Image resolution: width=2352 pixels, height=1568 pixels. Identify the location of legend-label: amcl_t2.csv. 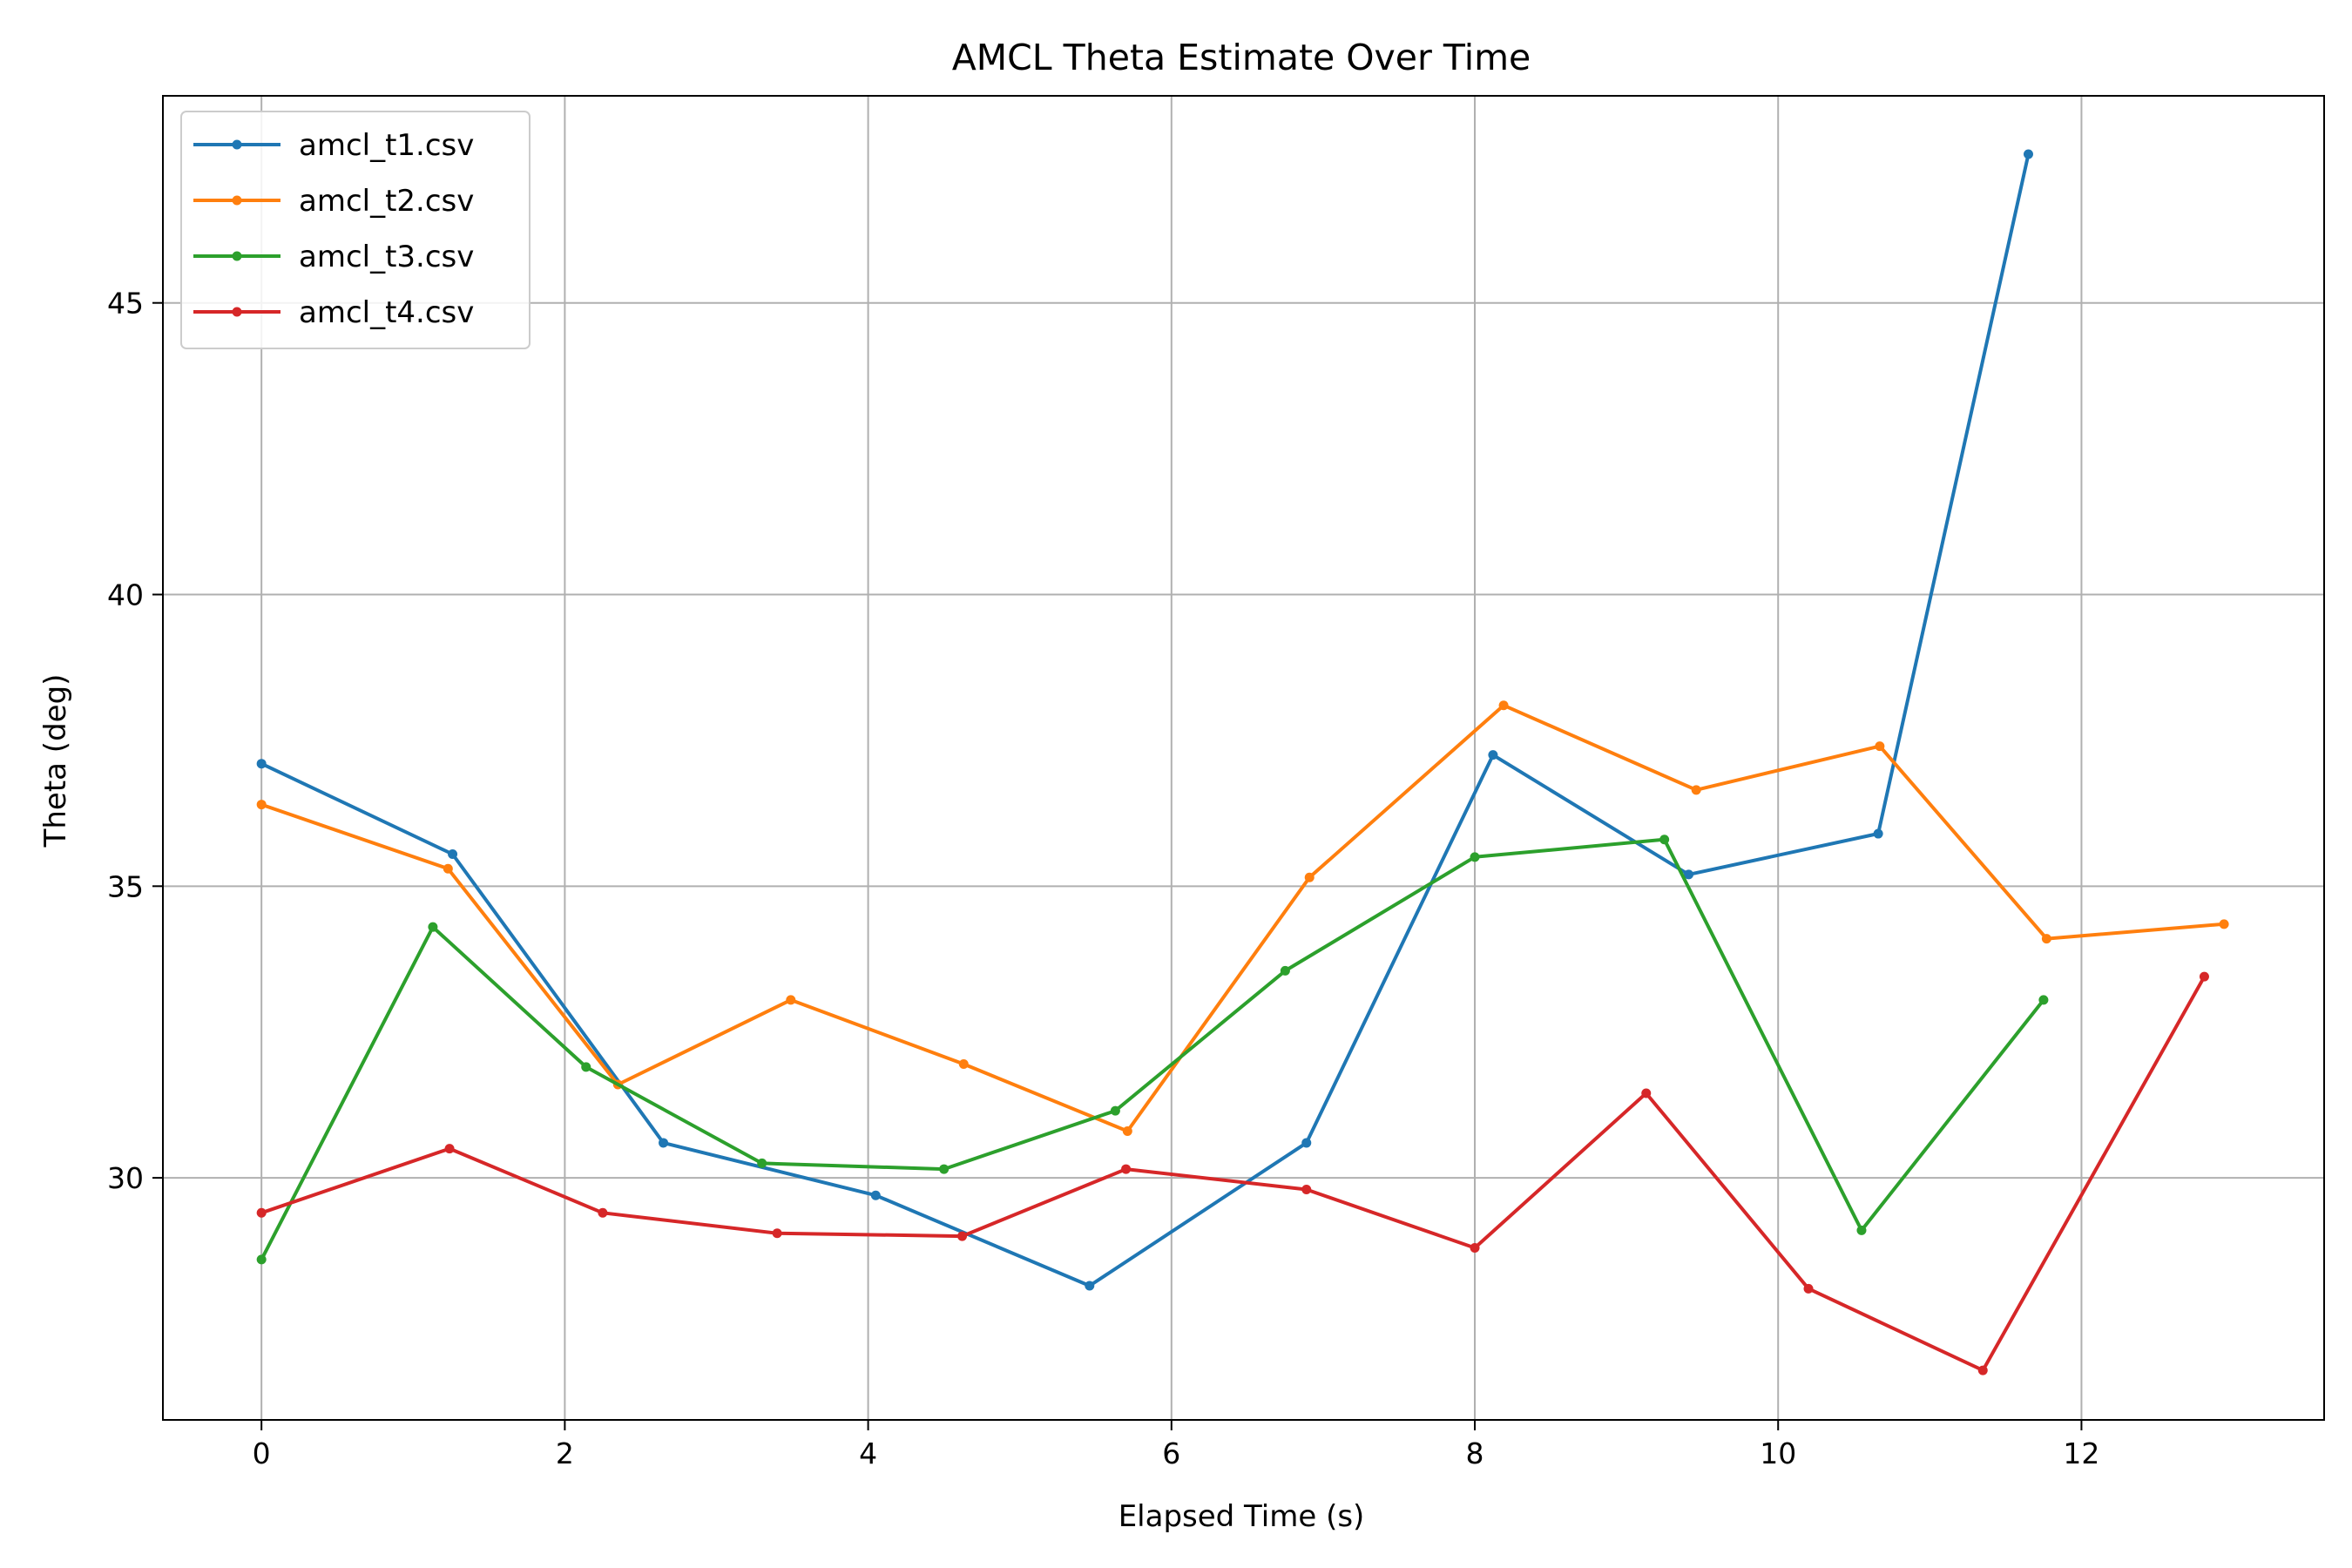
(386, 201).